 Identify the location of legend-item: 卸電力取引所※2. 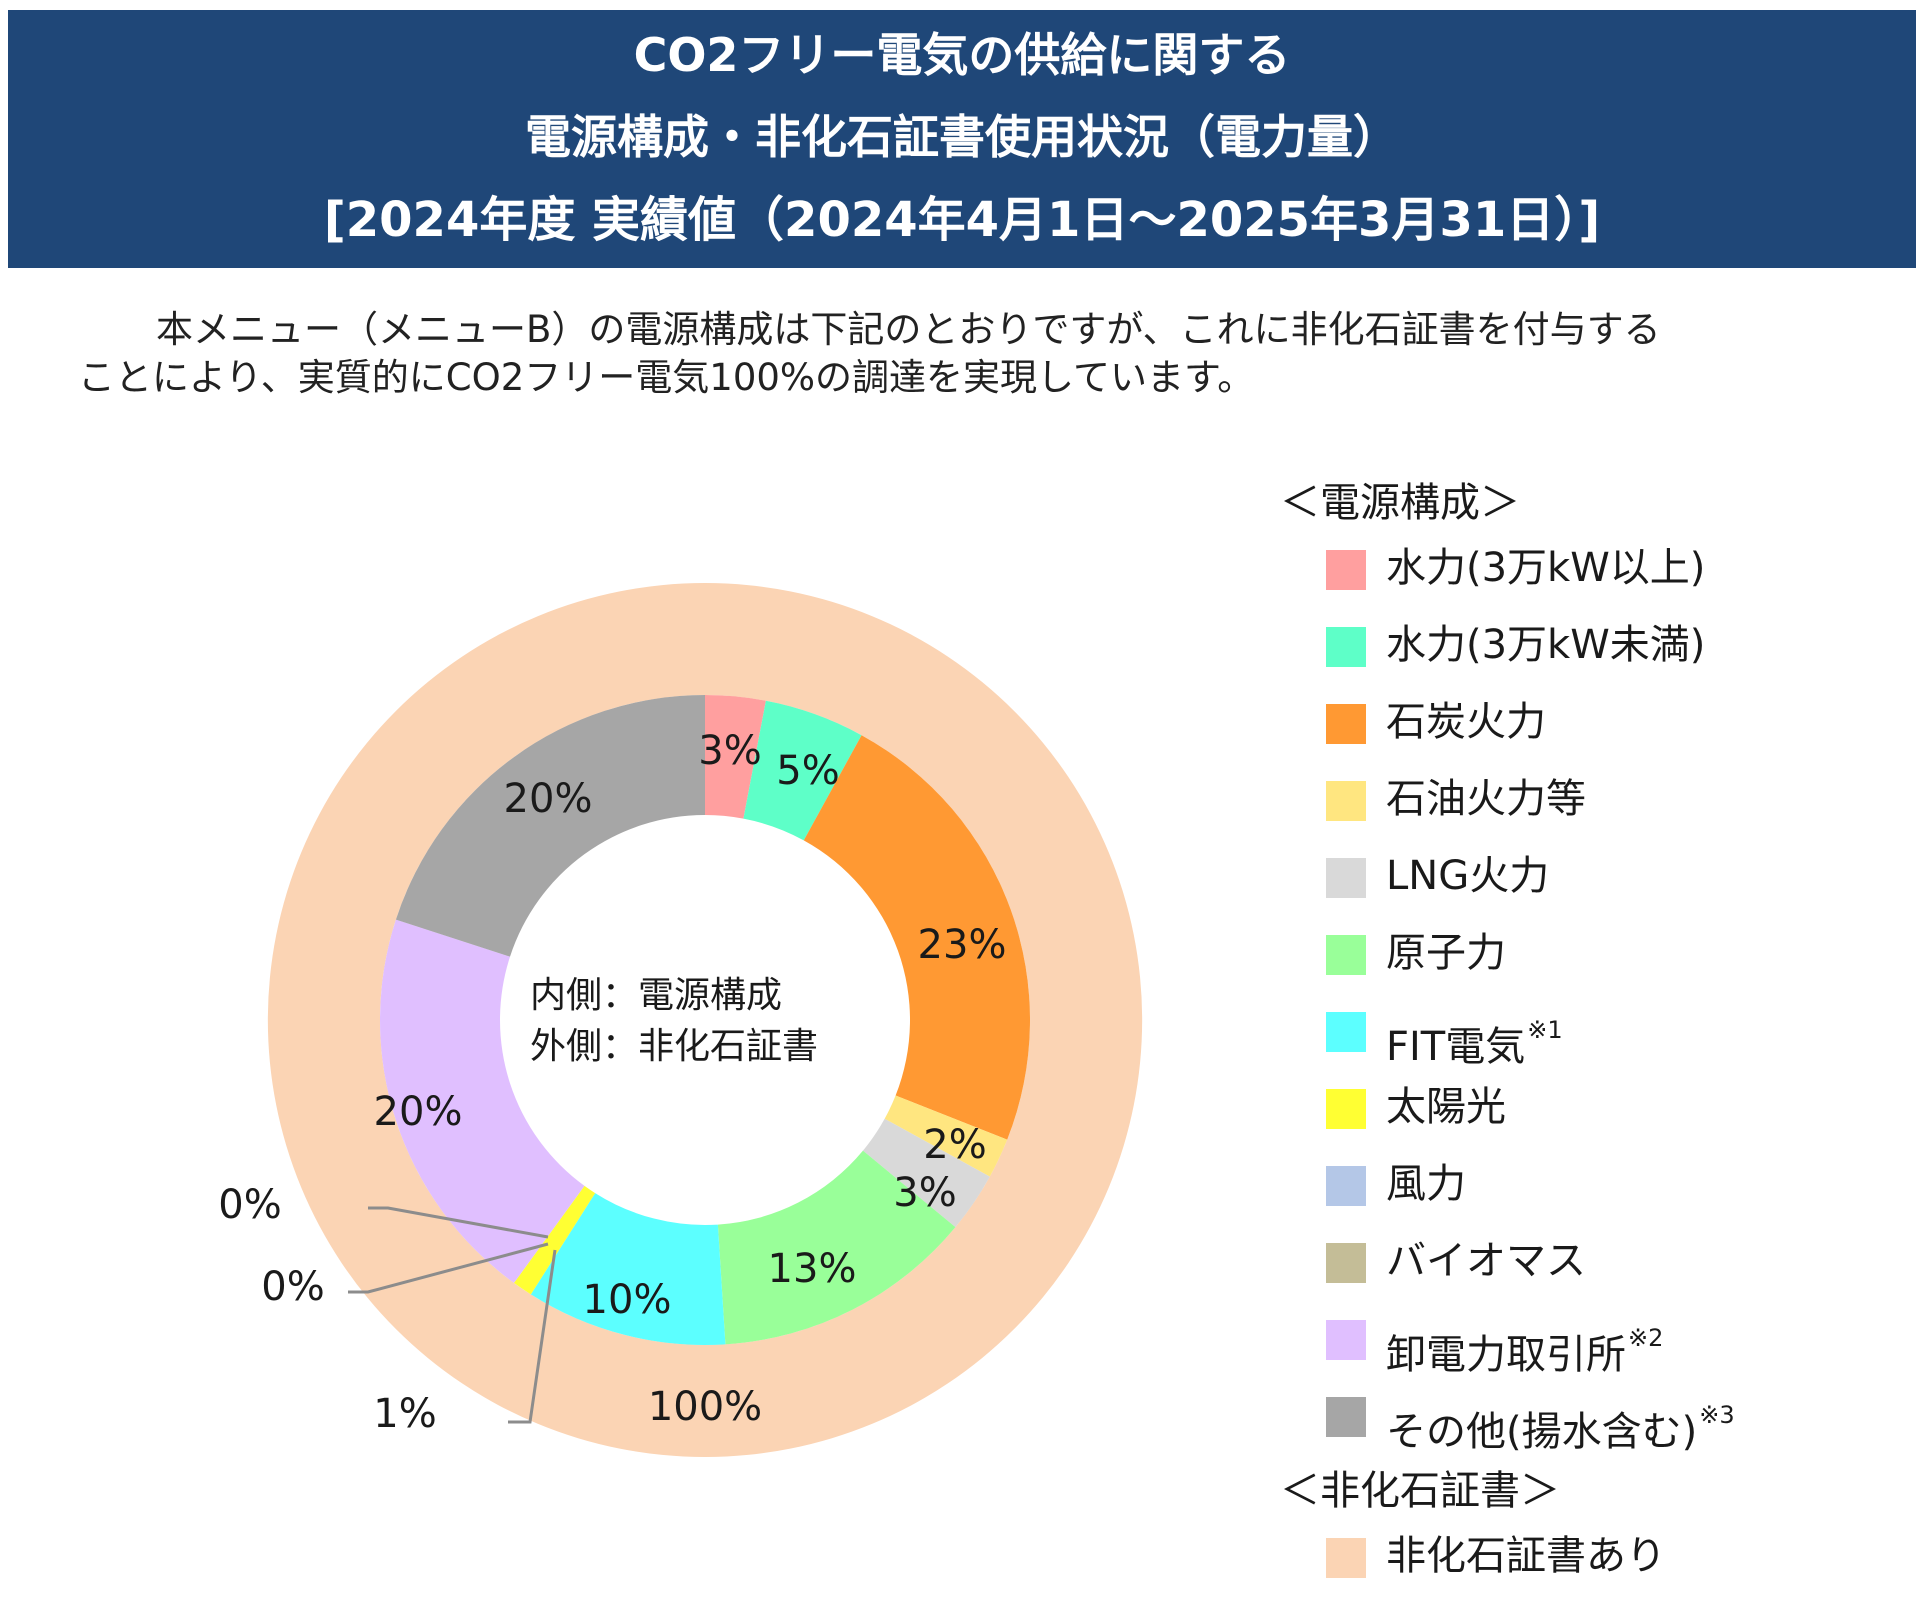
(1600, 1340).